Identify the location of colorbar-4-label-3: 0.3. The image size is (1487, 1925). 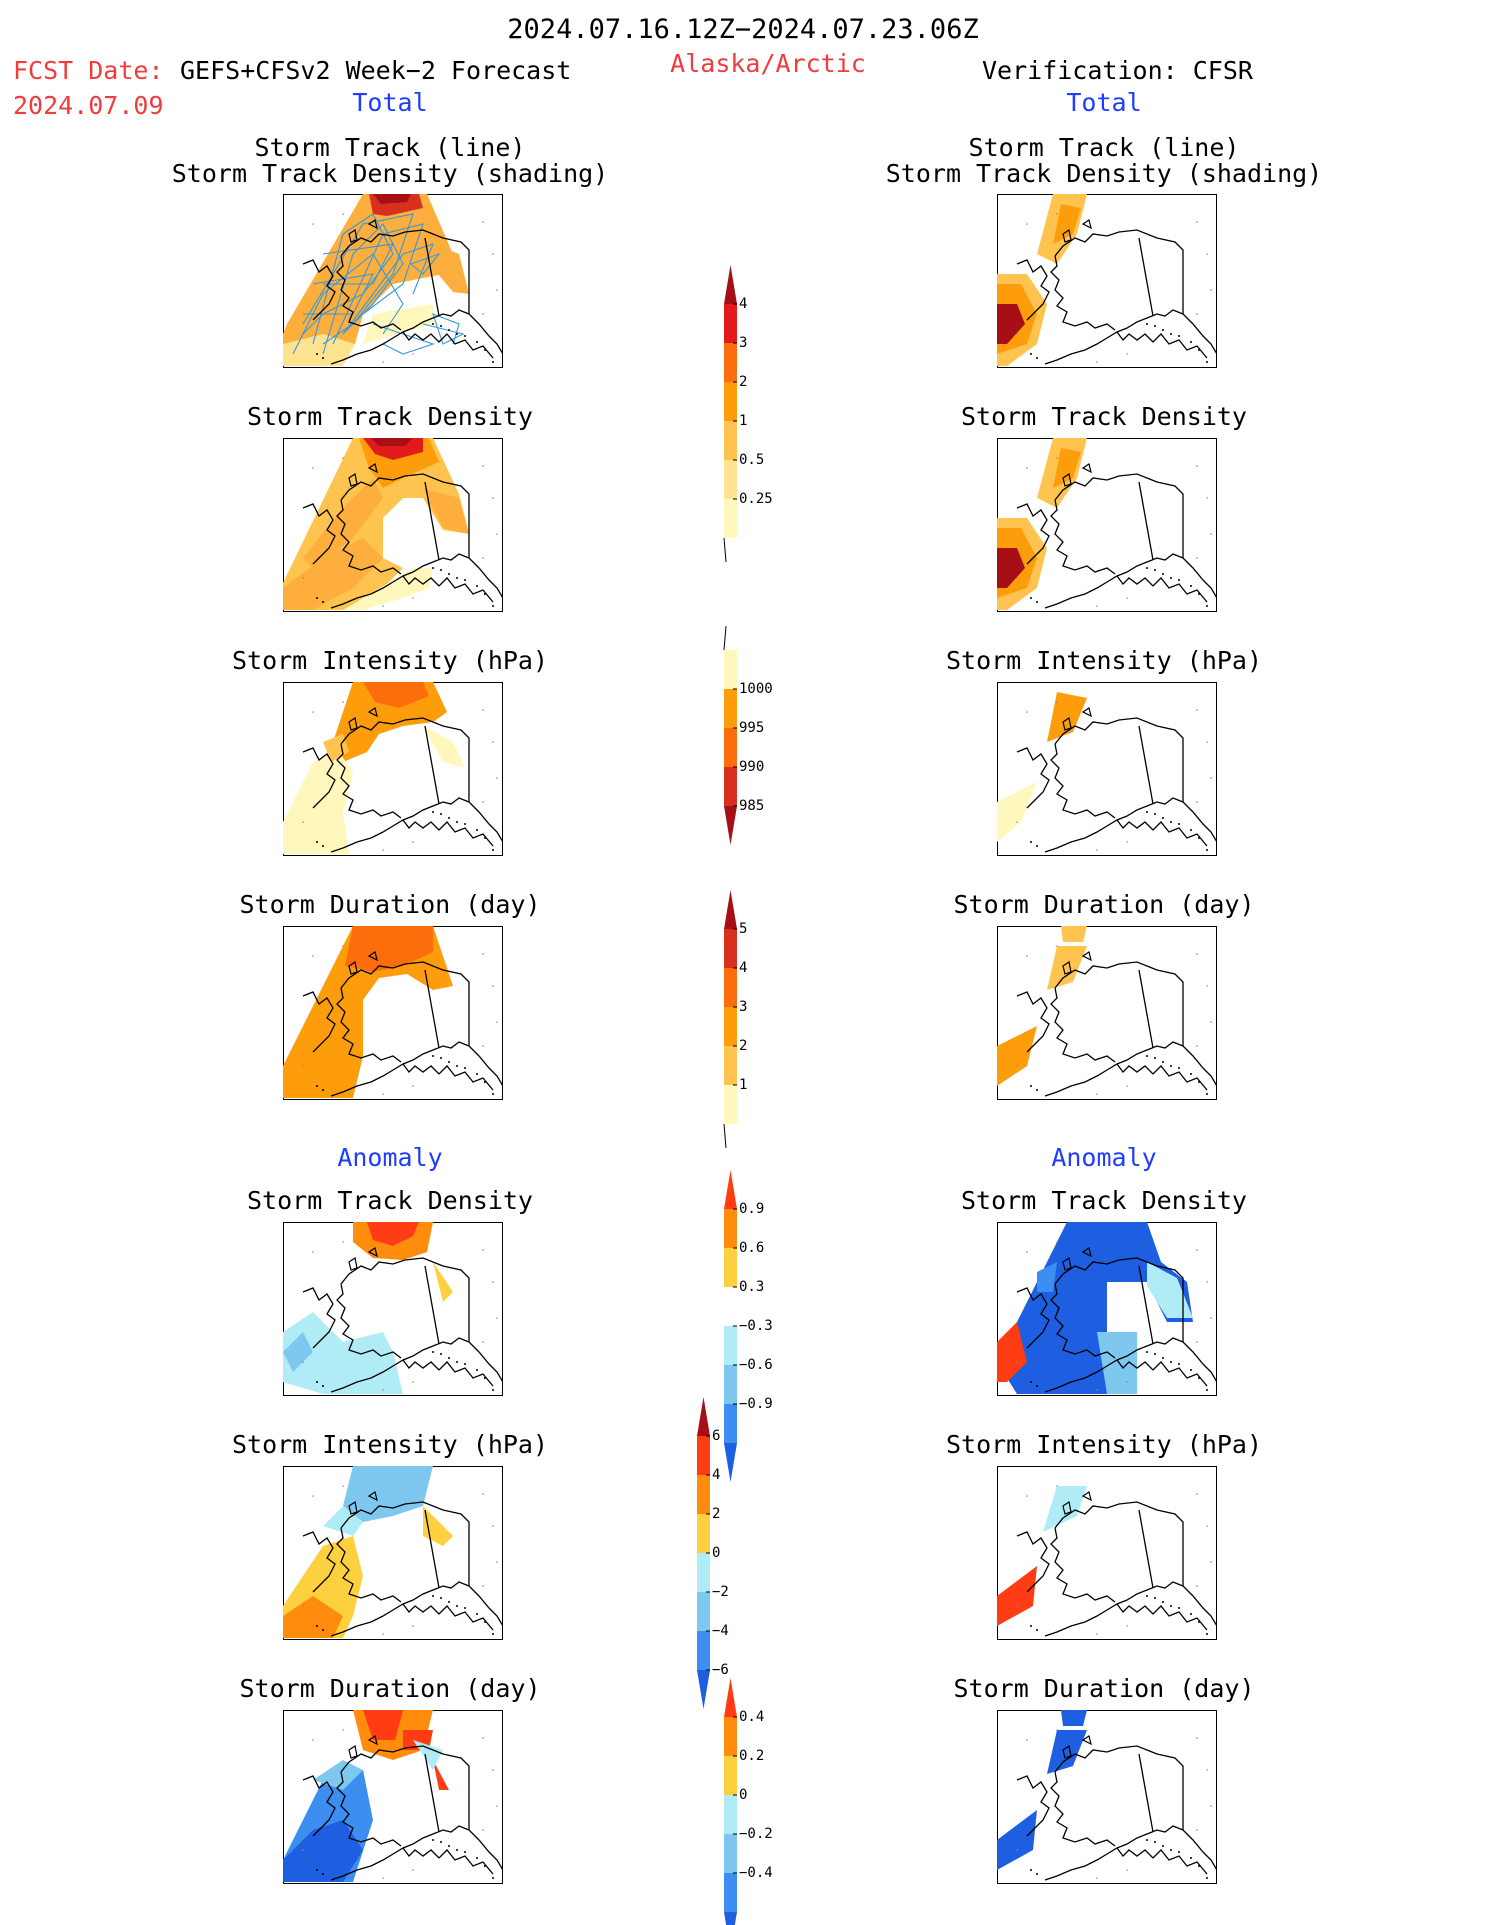
(752, 1287).